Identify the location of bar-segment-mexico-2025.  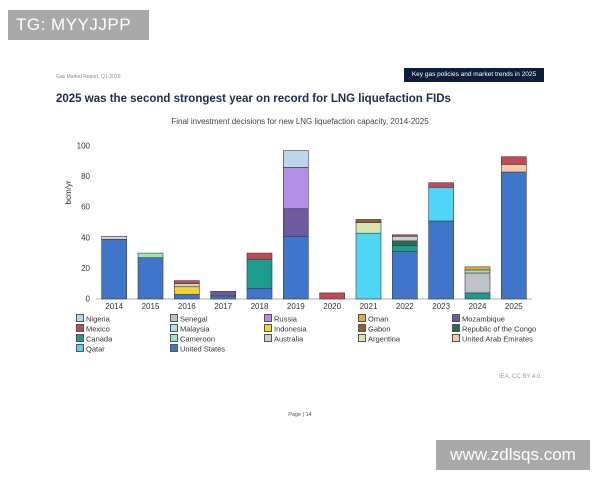
(514, 160).